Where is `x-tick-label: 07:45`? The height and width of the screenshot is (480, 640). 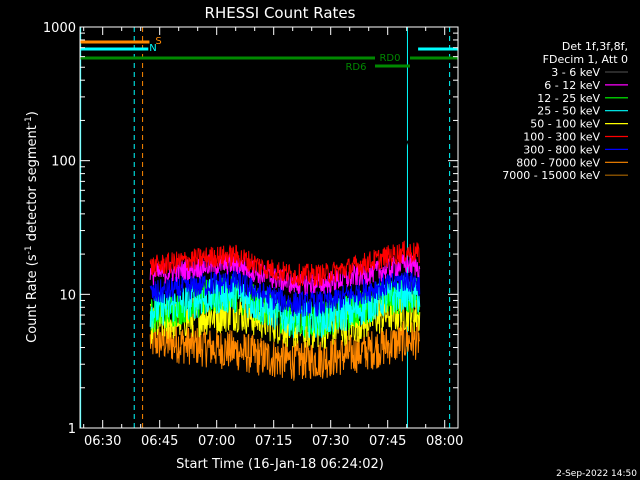 x-tick-label: 07:45 is located at coordinates (387, 441).